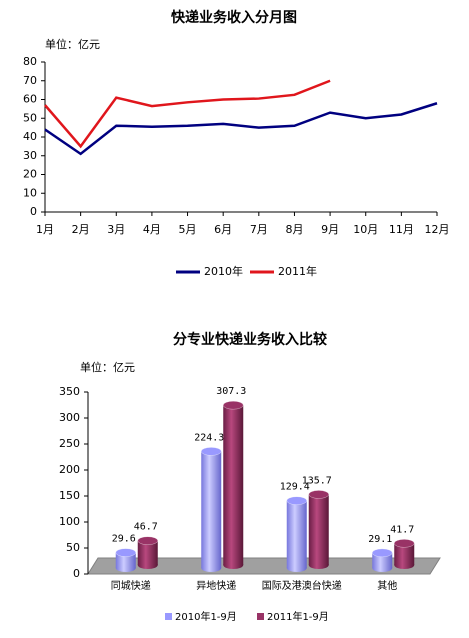 The image size is (469, 638). What do you see at coordinates (264, 566) in the screenshot?
I see `floor` at bounding box center [264, 566].